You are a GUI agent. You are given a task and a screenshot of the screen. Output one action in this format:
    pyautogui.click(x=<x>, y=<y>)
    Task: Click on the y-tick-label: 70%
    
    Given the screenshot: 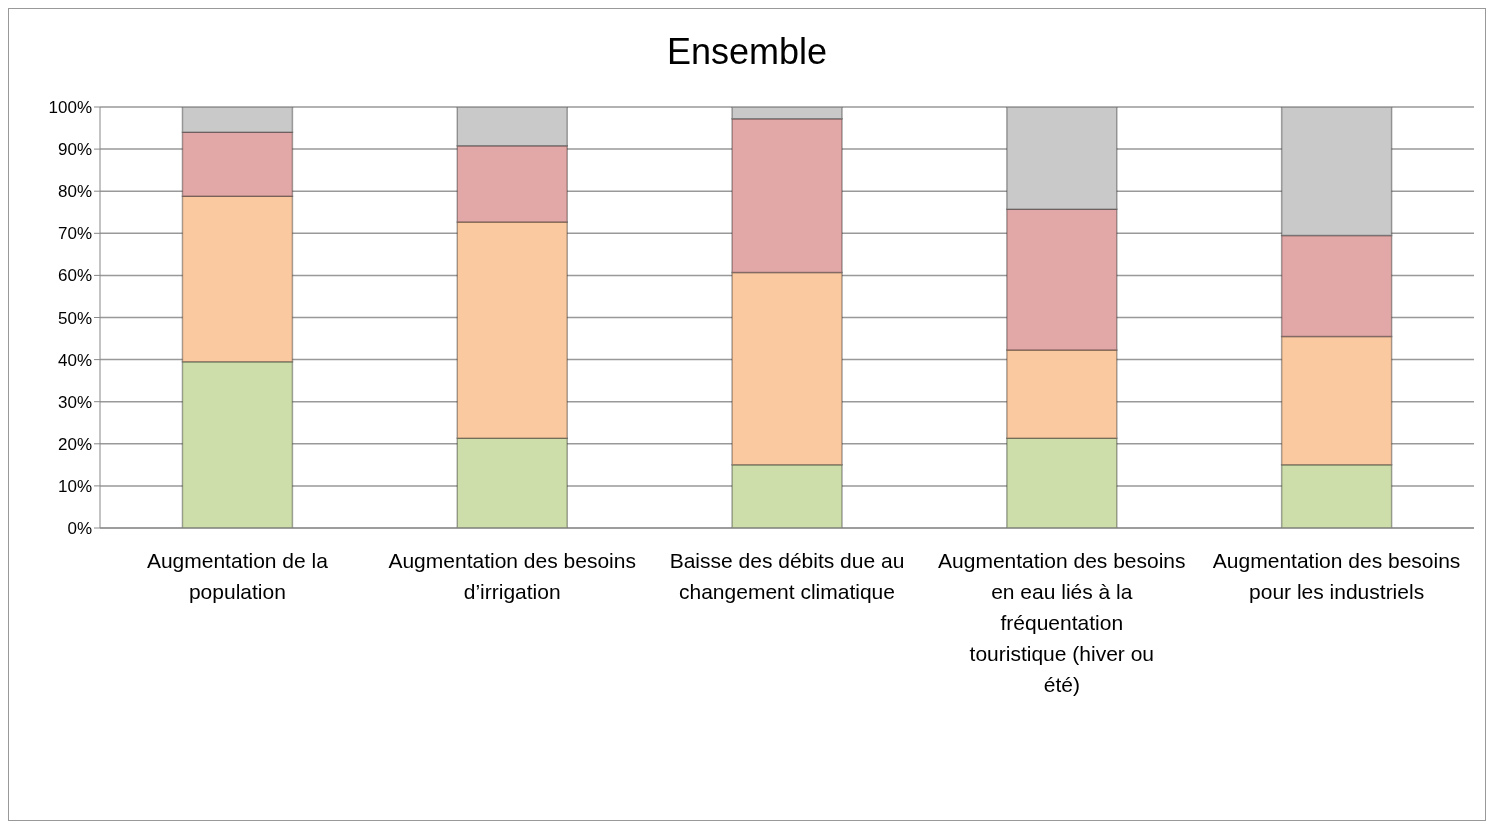 What is the action you would take?
    pyautogui.click(x=74, y=234)
    